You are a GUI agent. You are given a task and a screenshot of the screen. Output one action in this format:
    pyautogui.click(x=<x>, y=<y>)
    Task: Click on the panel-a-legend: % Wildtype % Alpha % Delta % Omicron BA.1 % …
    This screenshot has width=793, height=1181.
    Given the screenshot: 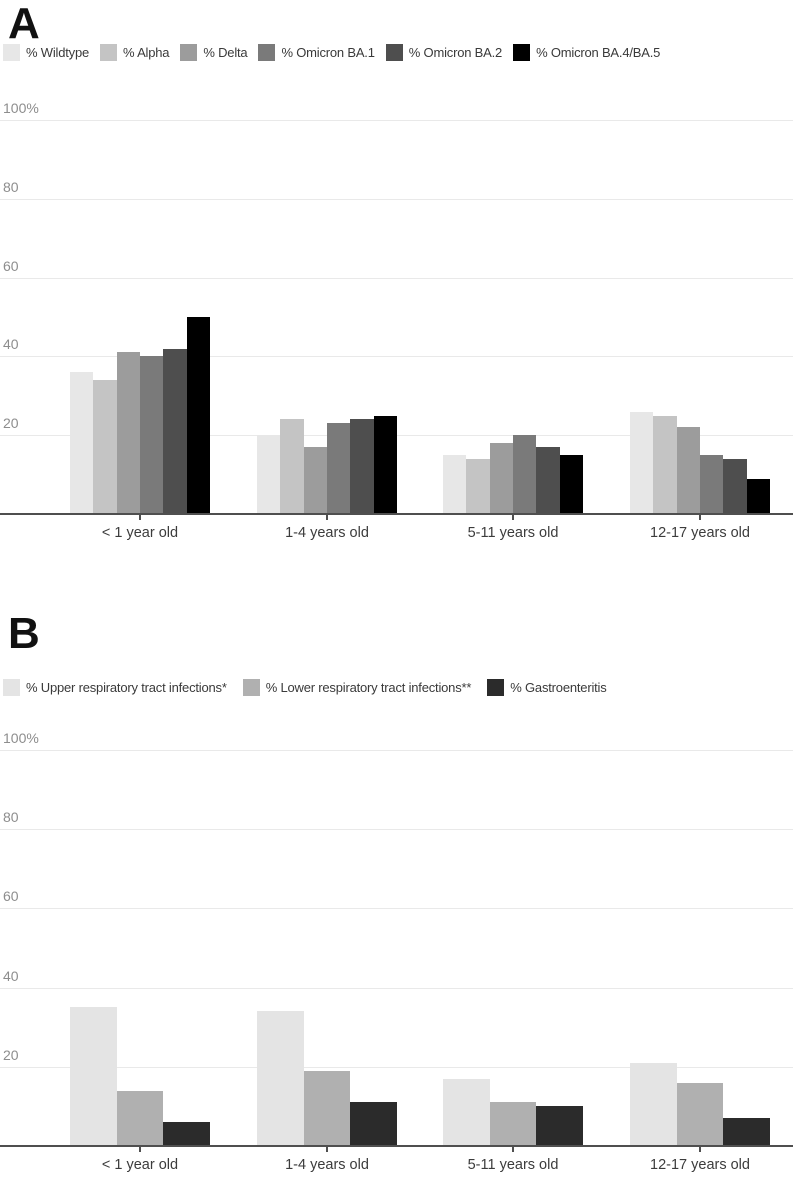 What is the action you would take?
    pyautogui.click(x=331, y=52)
    